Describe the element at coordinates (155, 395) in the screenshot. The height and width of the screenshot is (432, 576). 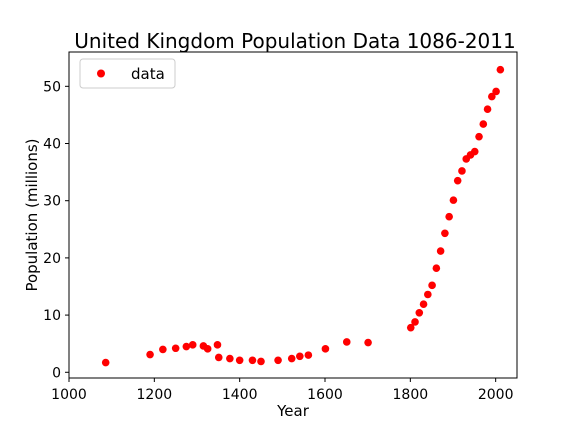
I see `x-tick-label: 1200` at that location.